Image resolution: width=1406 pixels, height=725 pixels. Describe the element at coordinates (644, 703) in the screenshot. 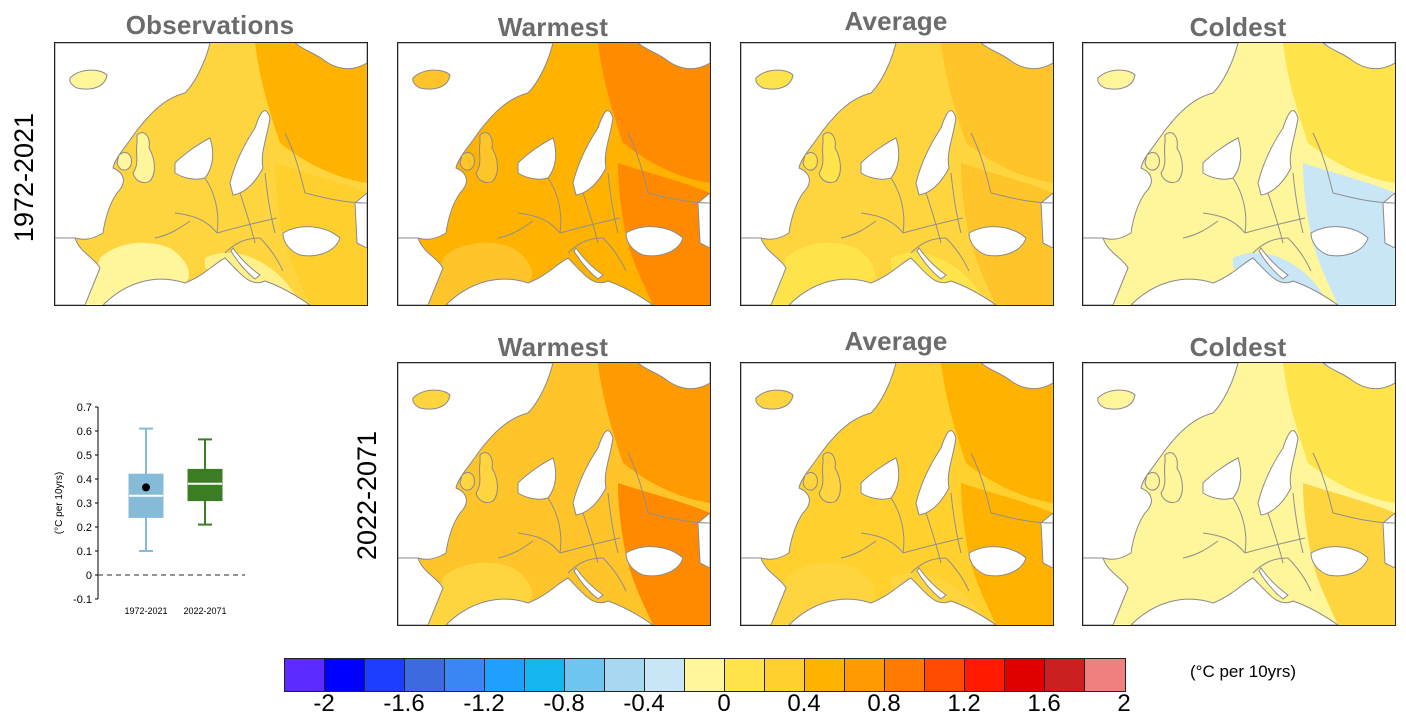

I see `colorbar-tick-label: -0.4` at that location.